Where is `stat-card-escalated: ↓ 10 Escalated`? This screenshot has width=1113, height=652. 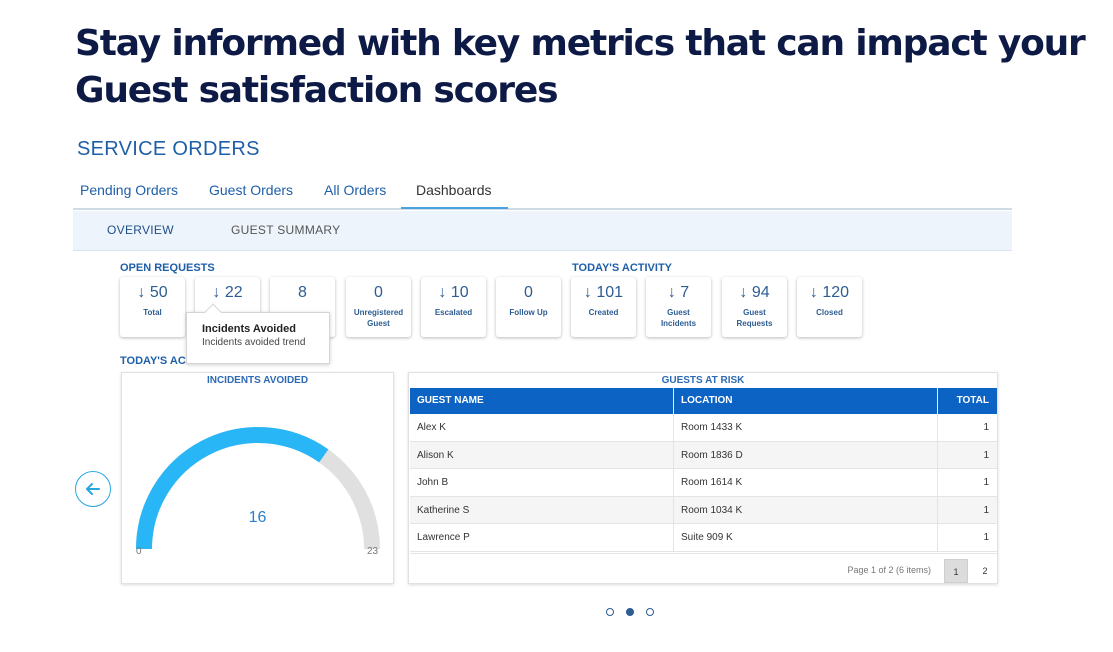
stat-card-escalated: ↓ 10 Escalated is located at coordinates (453, 307).